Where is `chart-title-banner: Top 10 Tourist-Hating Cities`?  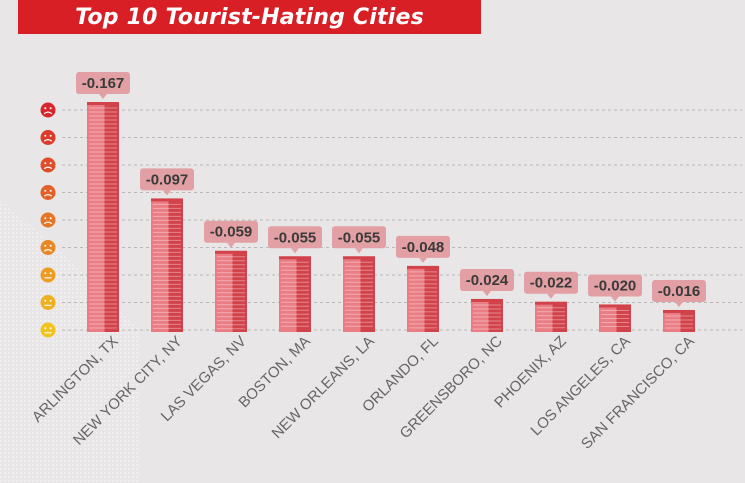
chart-title-banner: Top 10 Tourist-Hating Cities is located at coordinates (249, 17).